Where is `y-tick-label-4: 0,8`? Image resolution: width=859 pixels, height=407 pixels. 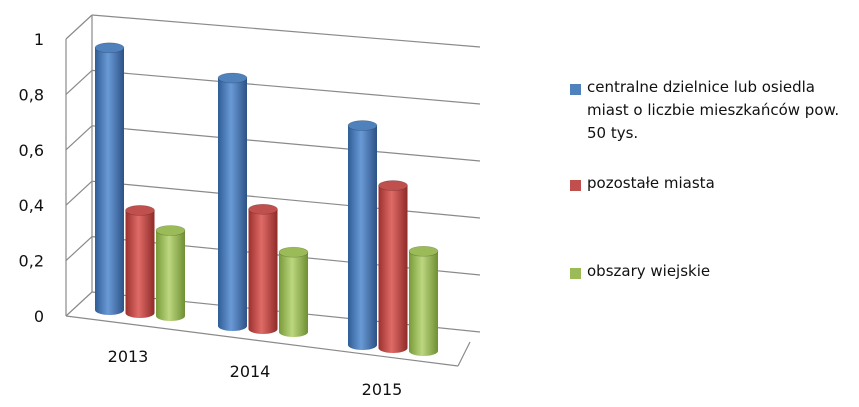
y-tick-label-4: 0,8 is located at coordinates (31, 94).